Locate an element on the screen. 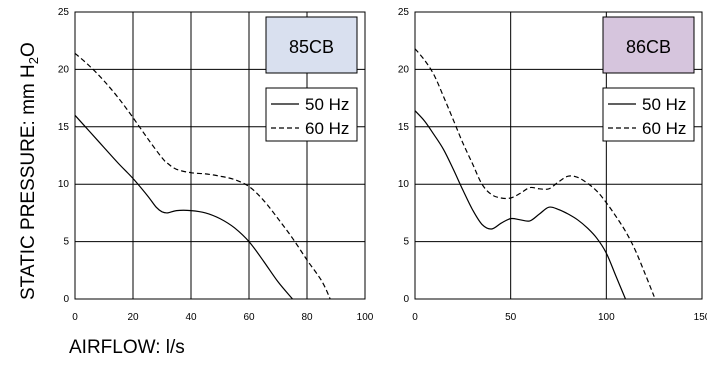  x-tick-label: 20 is located at coordinates (133, 317).